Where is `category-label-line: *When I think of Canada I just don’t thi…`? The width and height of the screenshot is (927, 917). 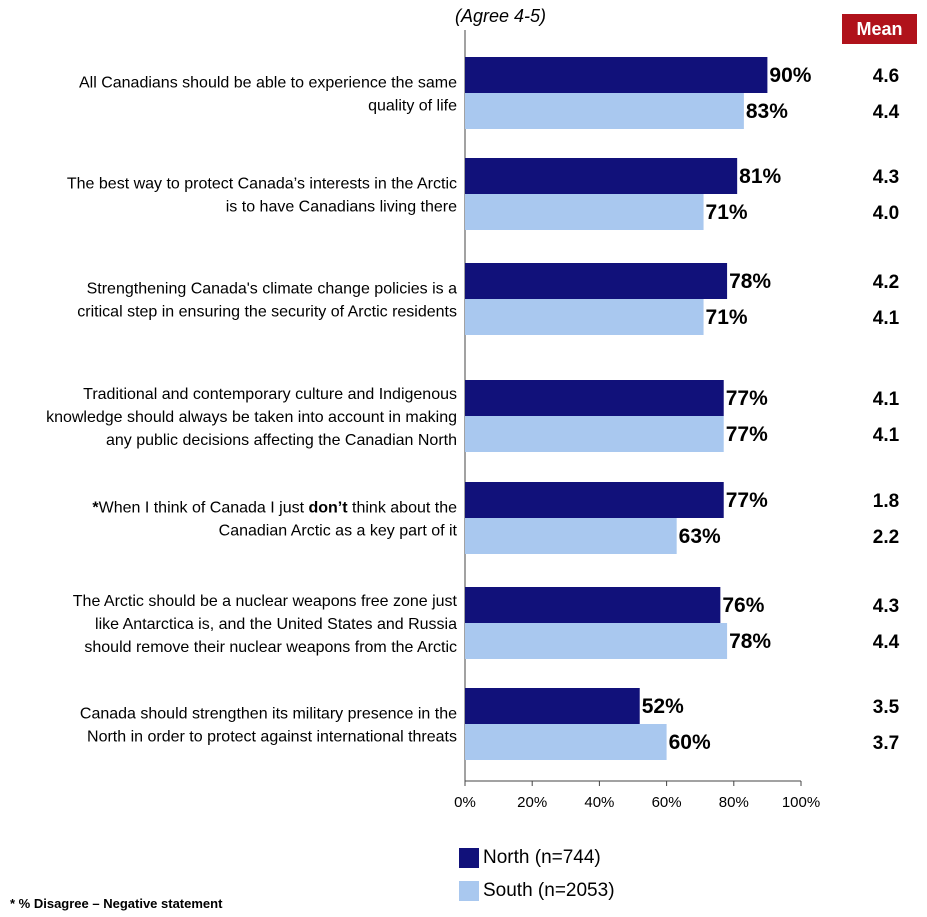
category-label-line: *When I think of Canada I just don’t thi… is located at coordinates (274, 508).